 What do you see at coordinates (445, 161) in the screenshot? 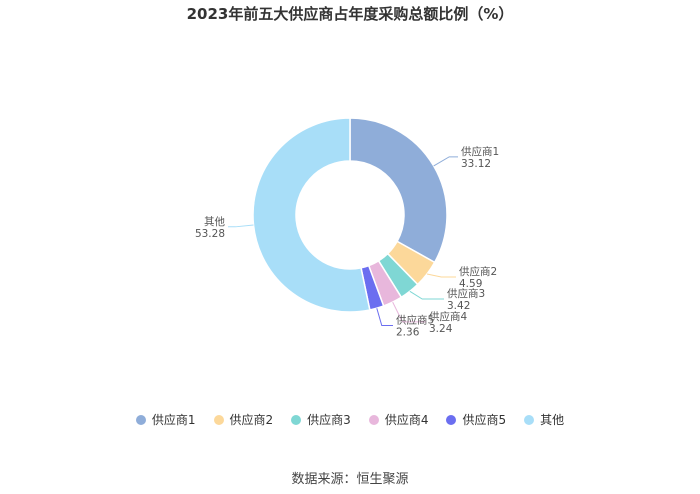
I see `slice-1-leader-line` at bounding box center [445, 161].